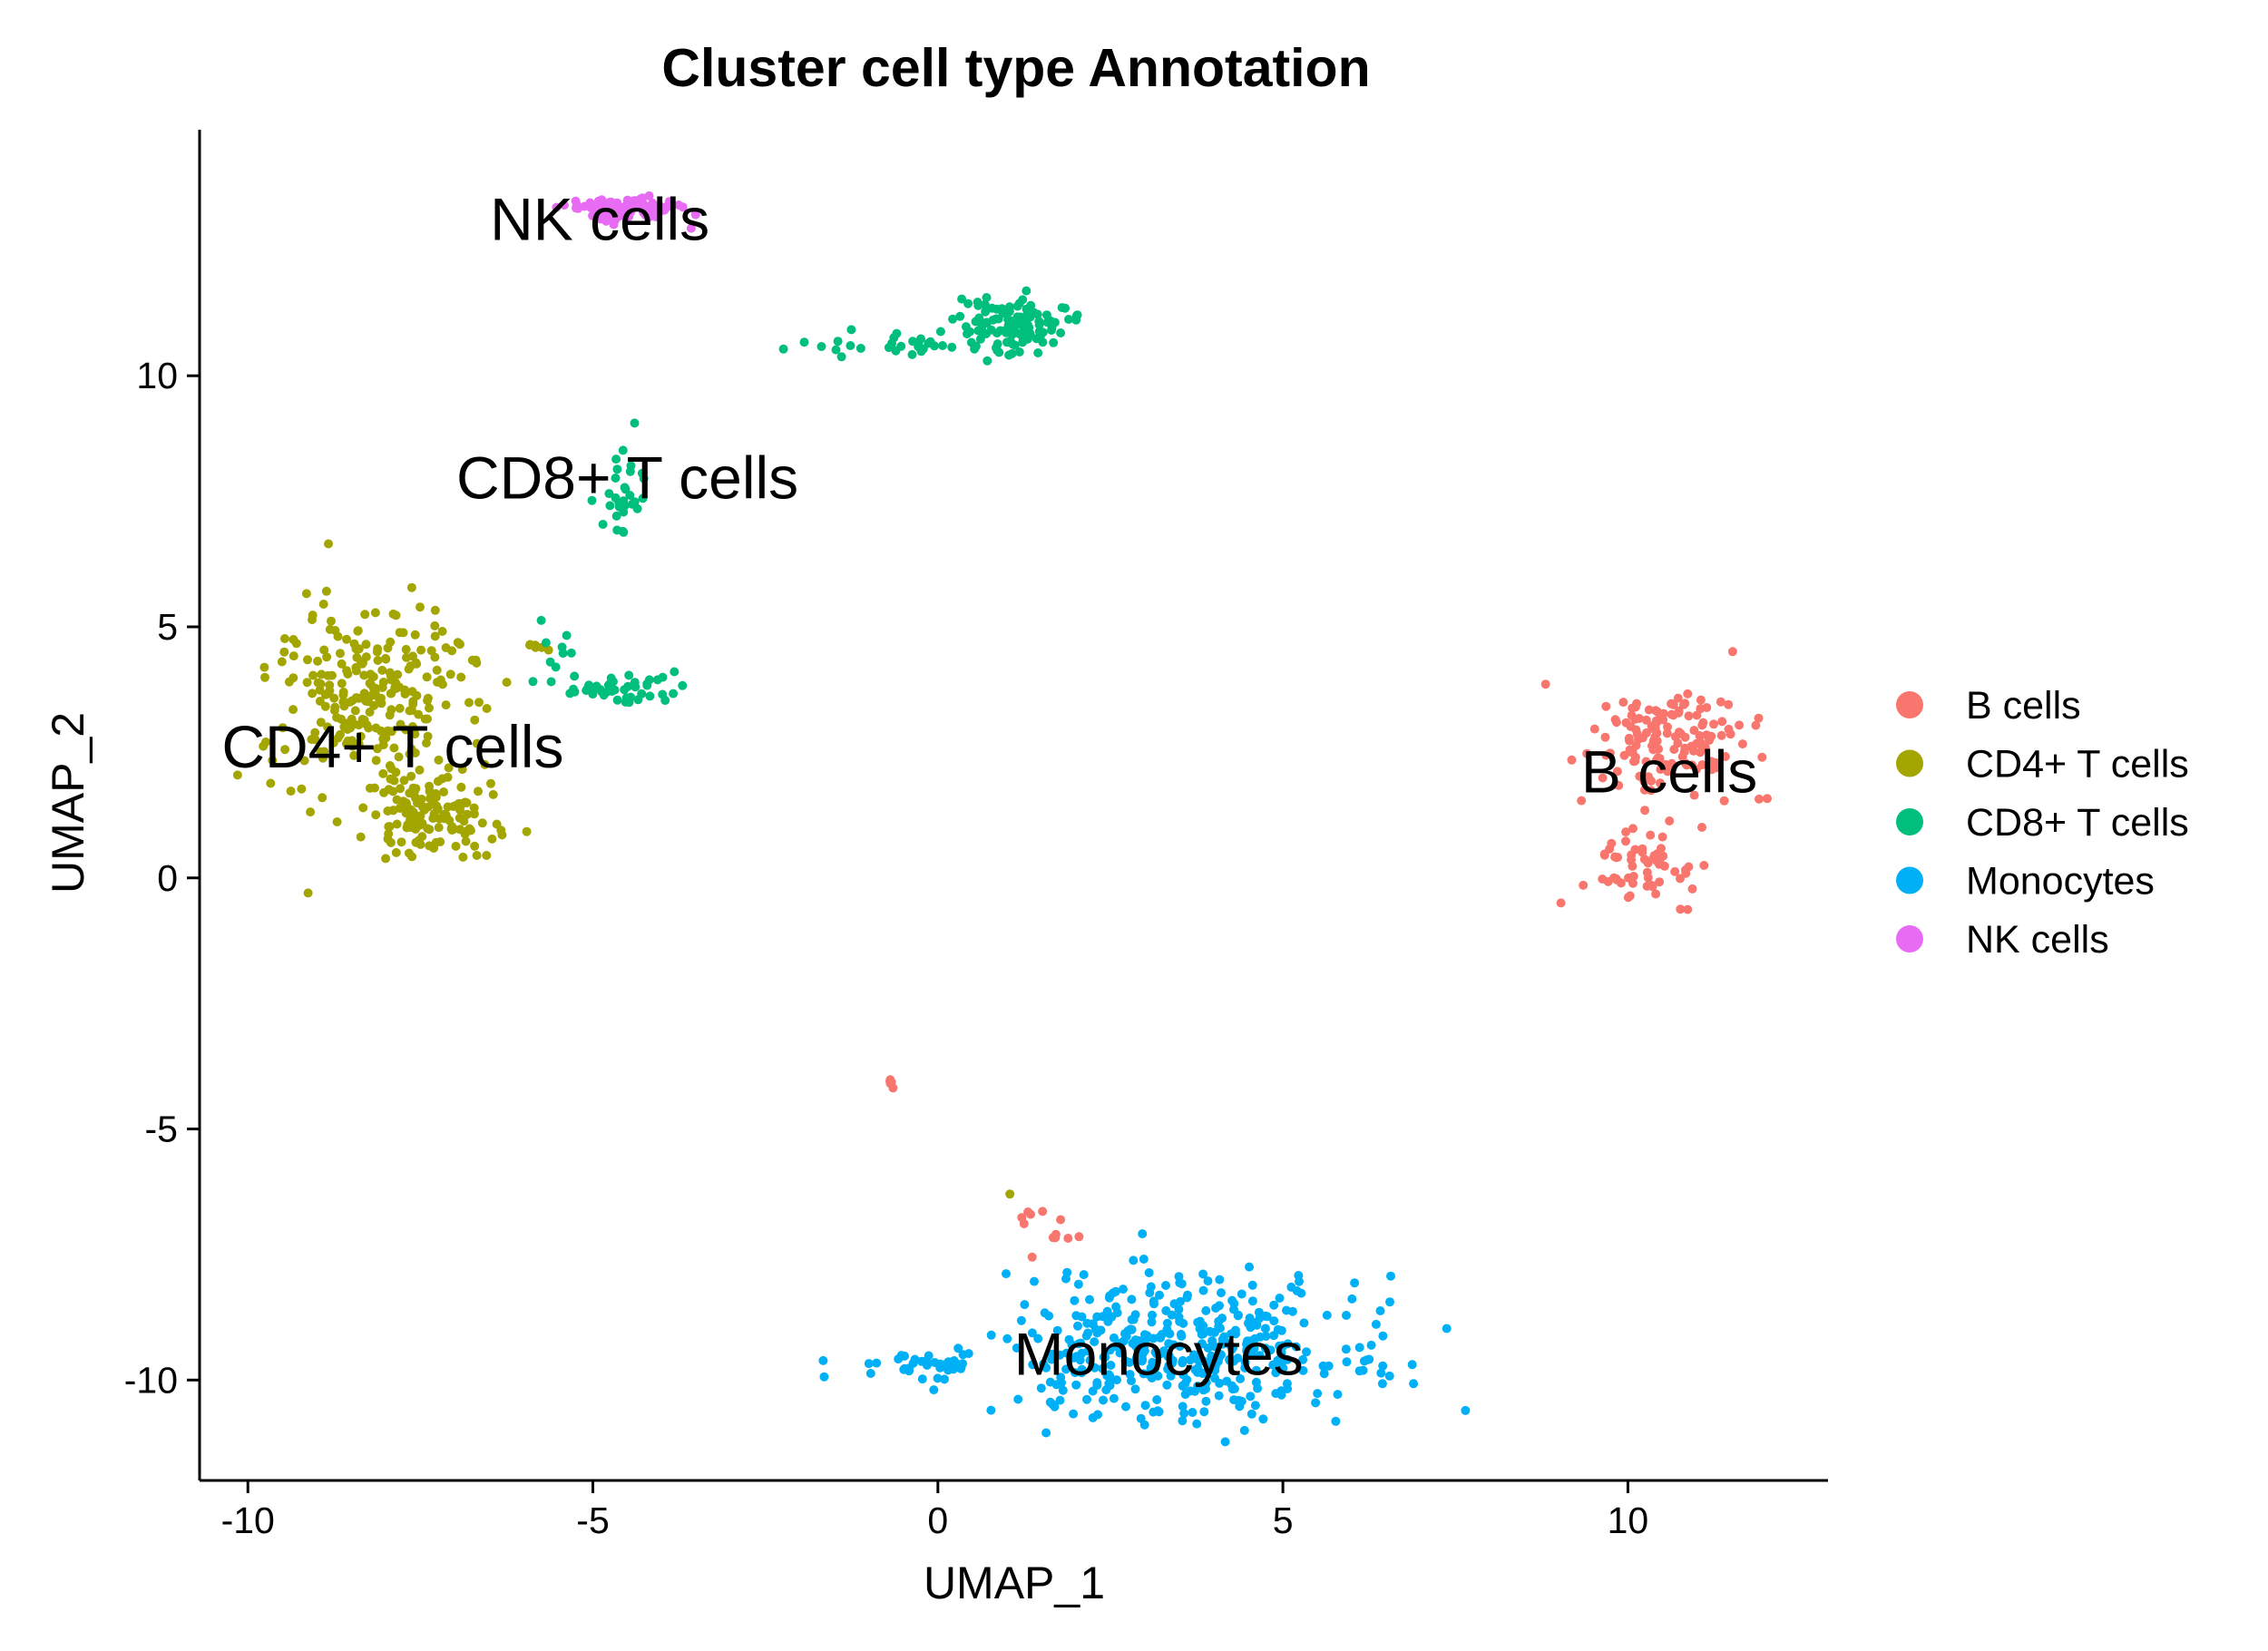 The image size is (2268, 1651). I want to click on x-tick-label: -5, so click(592, 1520).